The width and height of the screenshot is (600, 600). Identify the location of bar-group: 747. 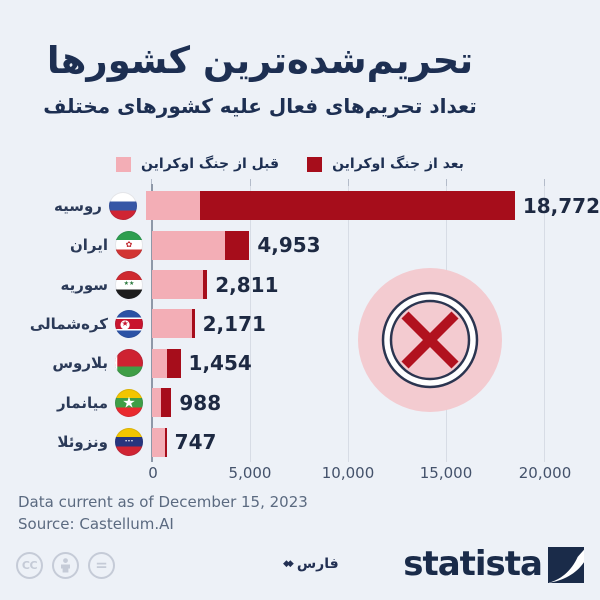
(184, 442).